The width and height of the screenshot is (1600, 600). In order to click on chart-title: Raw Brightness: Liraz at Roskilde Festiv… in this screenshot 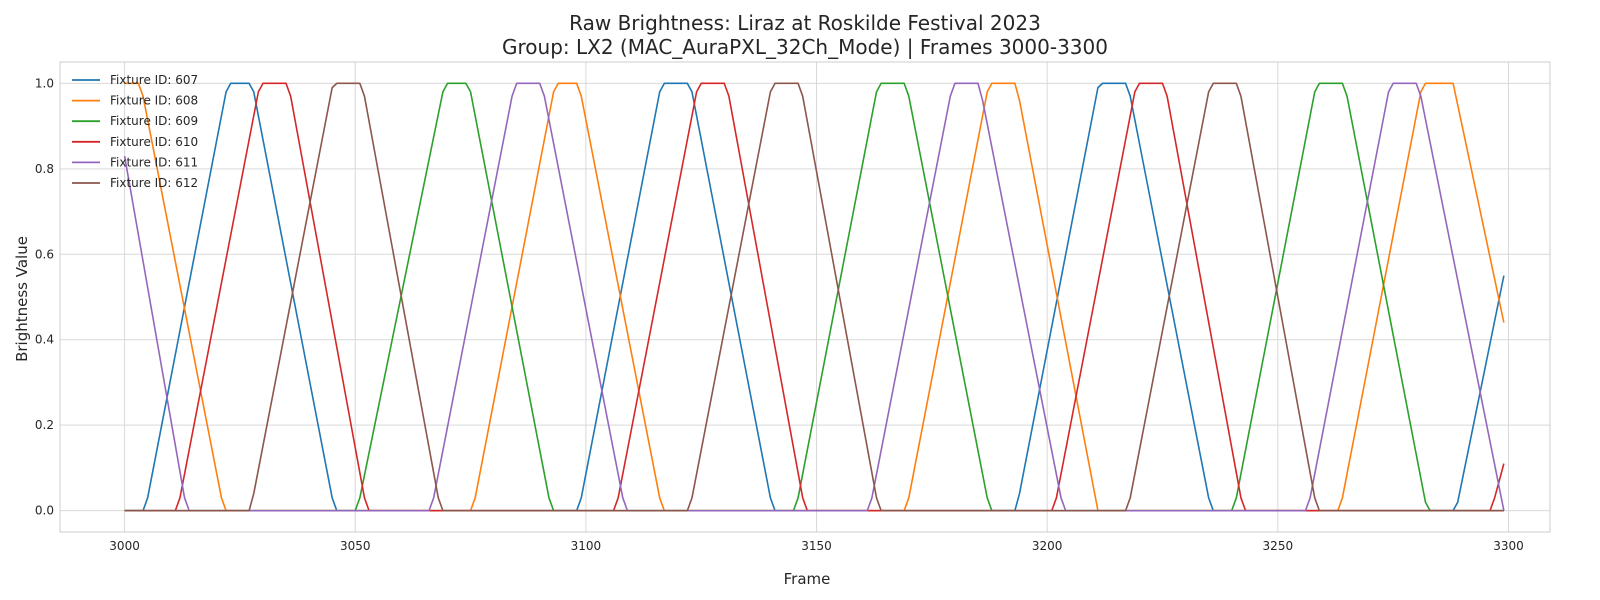, I will do `click(805, 23)`.